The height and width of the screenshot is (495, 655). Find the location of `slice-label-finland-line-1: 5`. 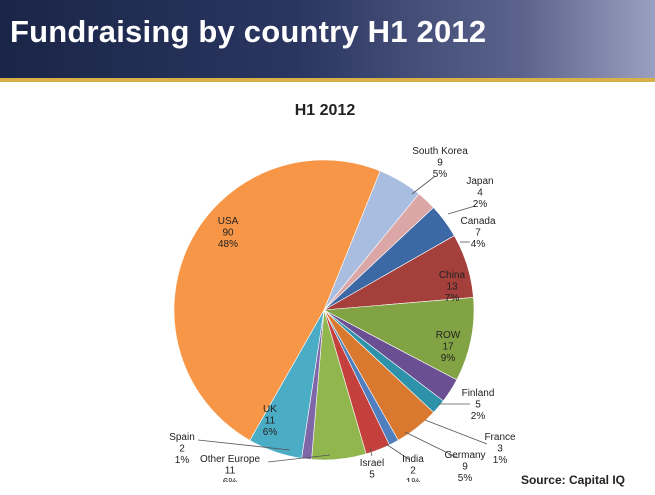

slice-label-finland-line-1: 5 is located at coordinates (478, 405).